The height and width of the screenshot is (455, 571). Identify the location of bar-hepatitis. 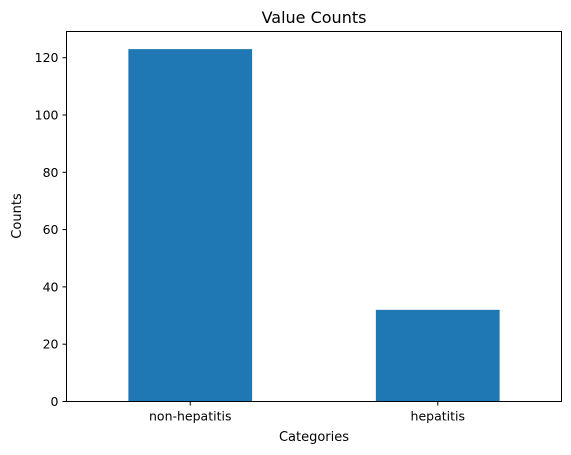
(437, 355).